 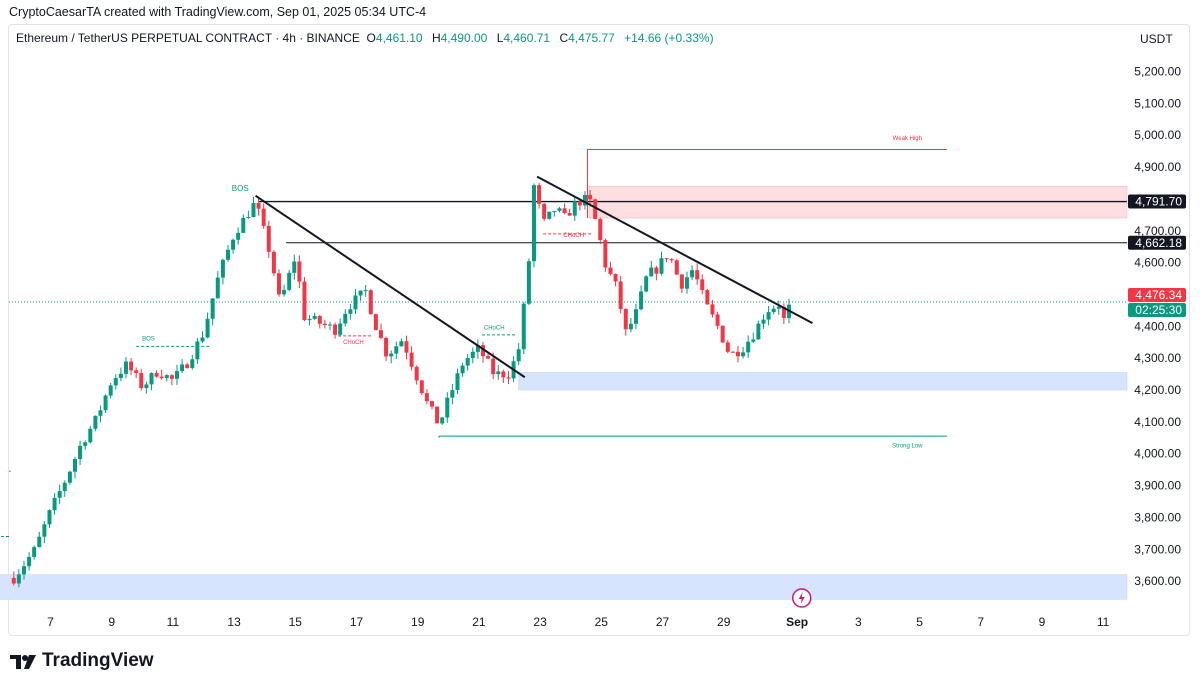 I want to click on close-value: 4,475.77, so click(x=591, y=38).